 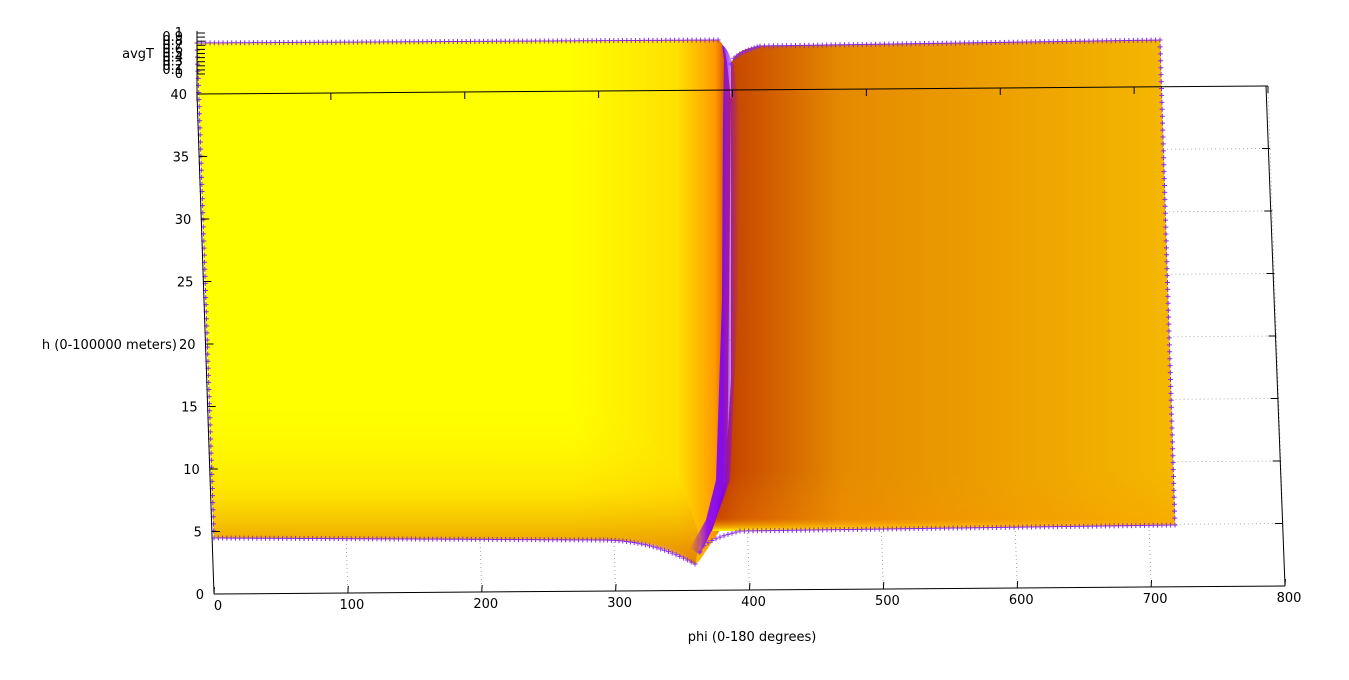 I want to click on z-tick-label: 0.4, so click(x=172, y=58).